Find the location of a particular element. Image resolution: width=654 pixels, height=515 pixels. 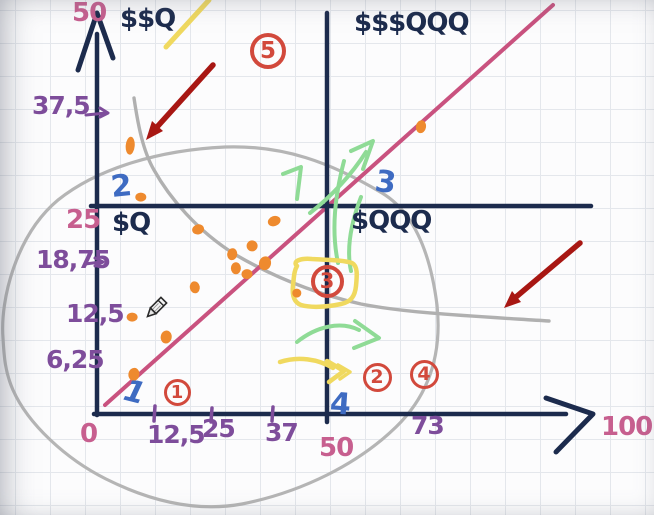

y-axis-label: 18,75 is located at coordinates (73, 259).